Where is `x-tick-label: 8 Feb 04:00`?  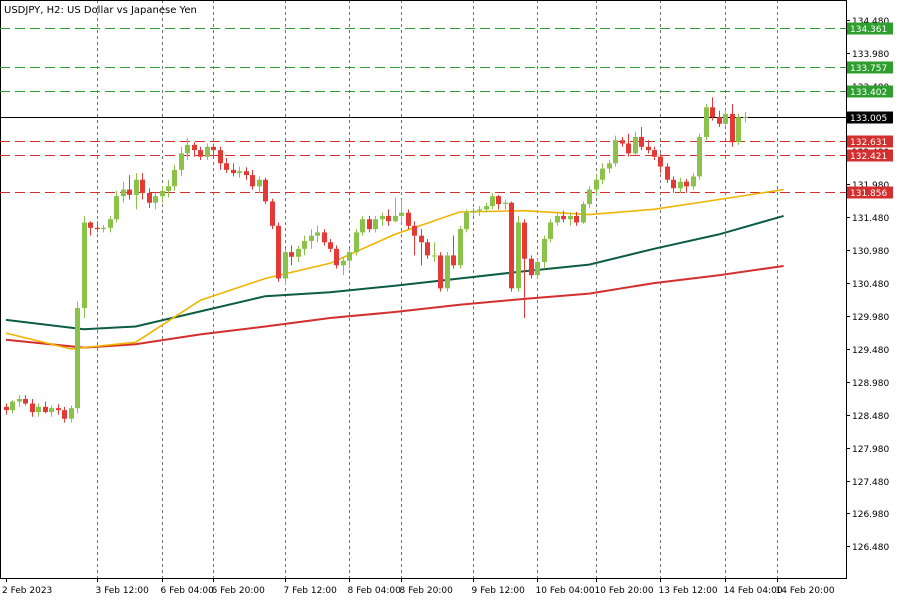
x-tick-label: 8 Feb 04:00 is located at coordinates (375, 591).